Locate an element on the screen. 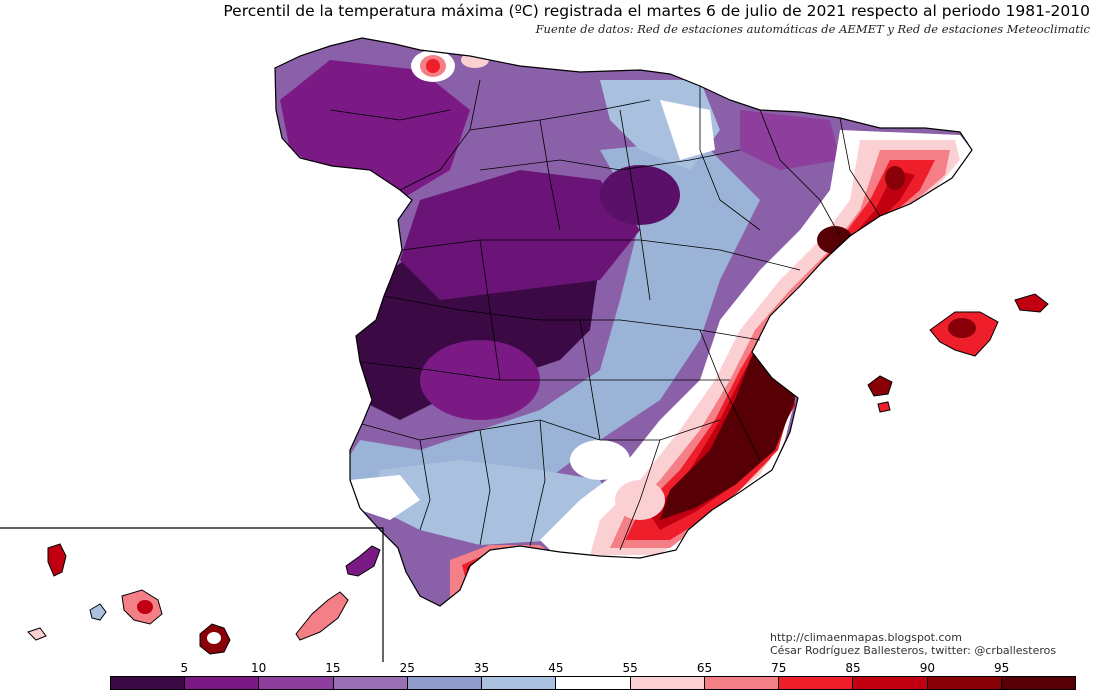 The width and height of the screenshot is (1098, 696). legend-ticks: 5 10 15 25 35 45 55 65 75 85 90 95 is located at coordinates (593, 669).